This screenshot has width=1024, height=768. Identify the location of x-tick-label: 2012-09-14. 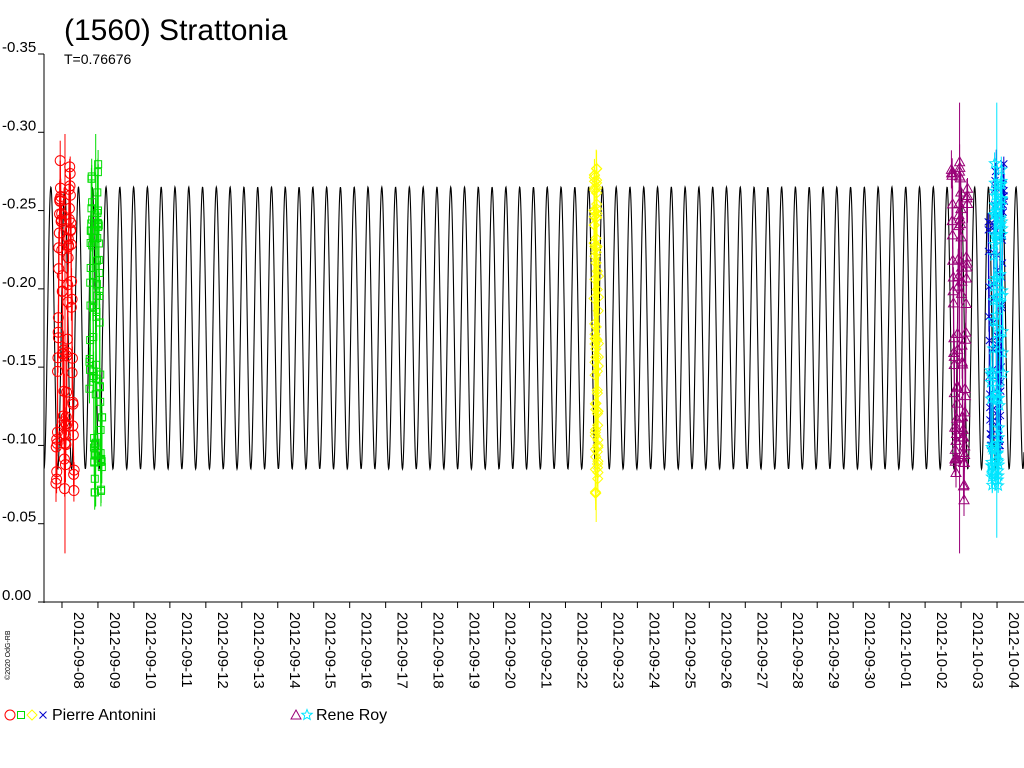
(294, 650).